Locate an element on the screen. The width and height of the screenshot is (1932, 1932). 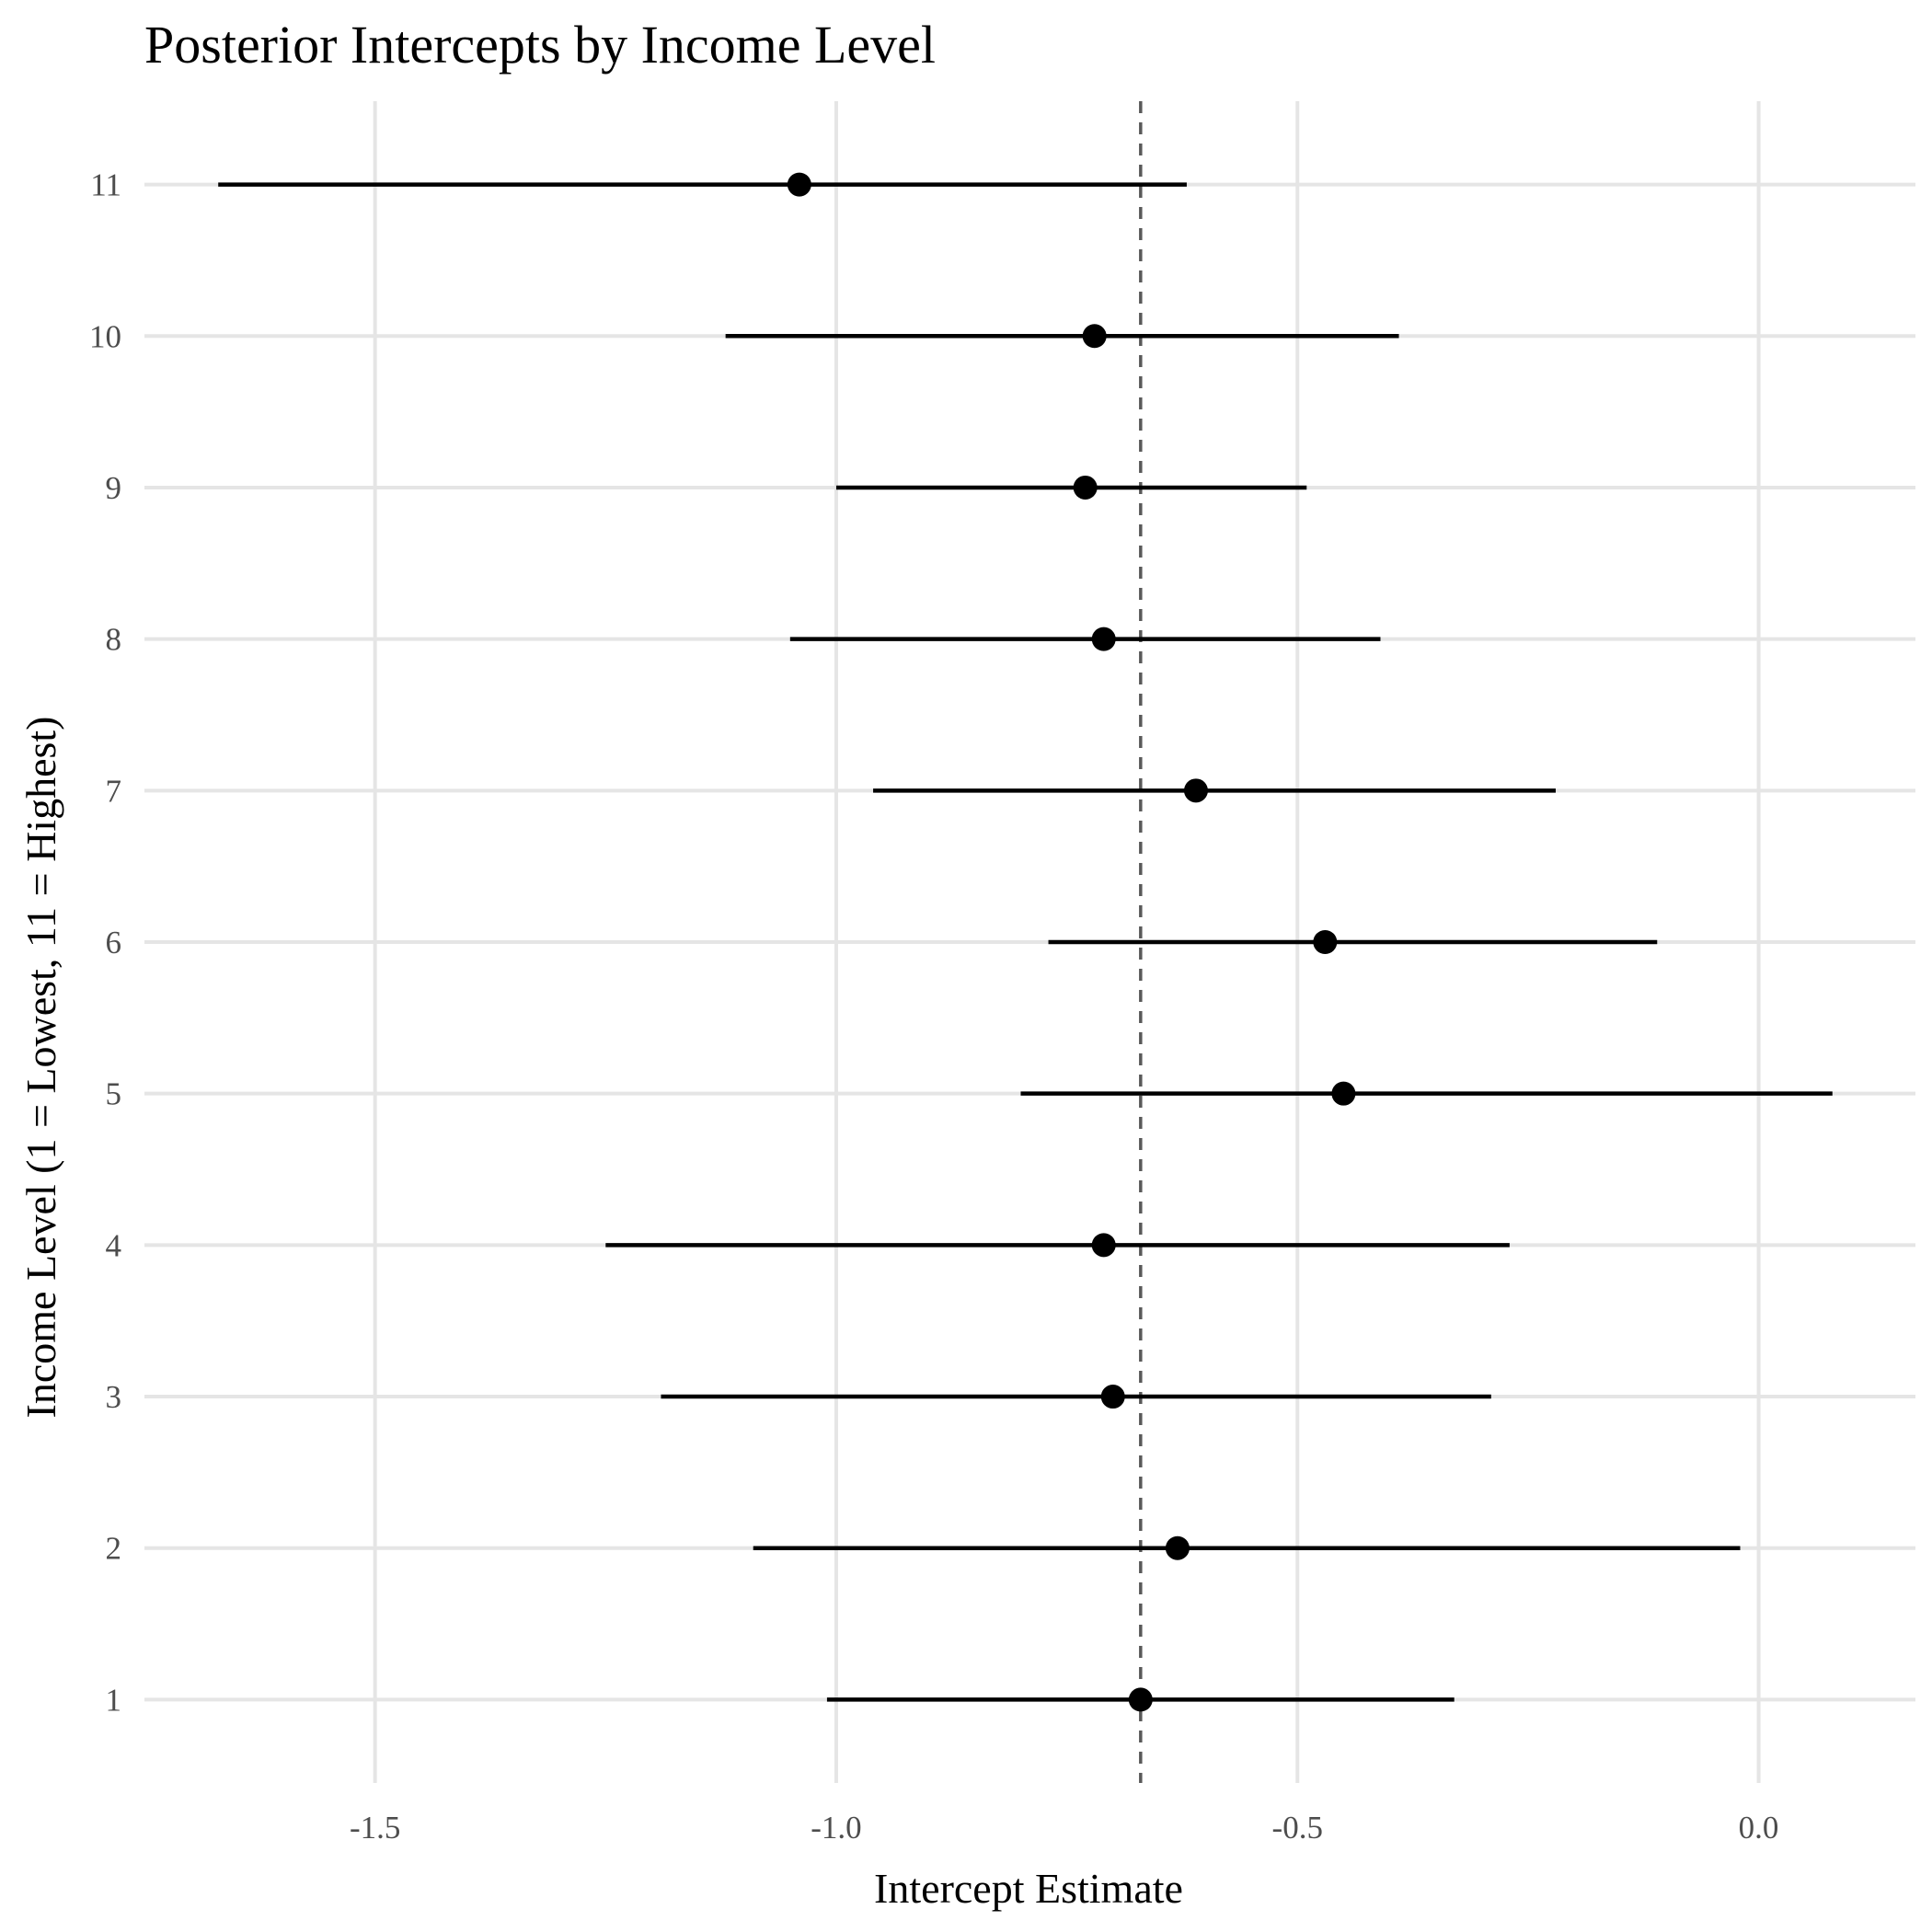
x-tick-label-3: 0.0 is located at coordinates (1759, 1828).